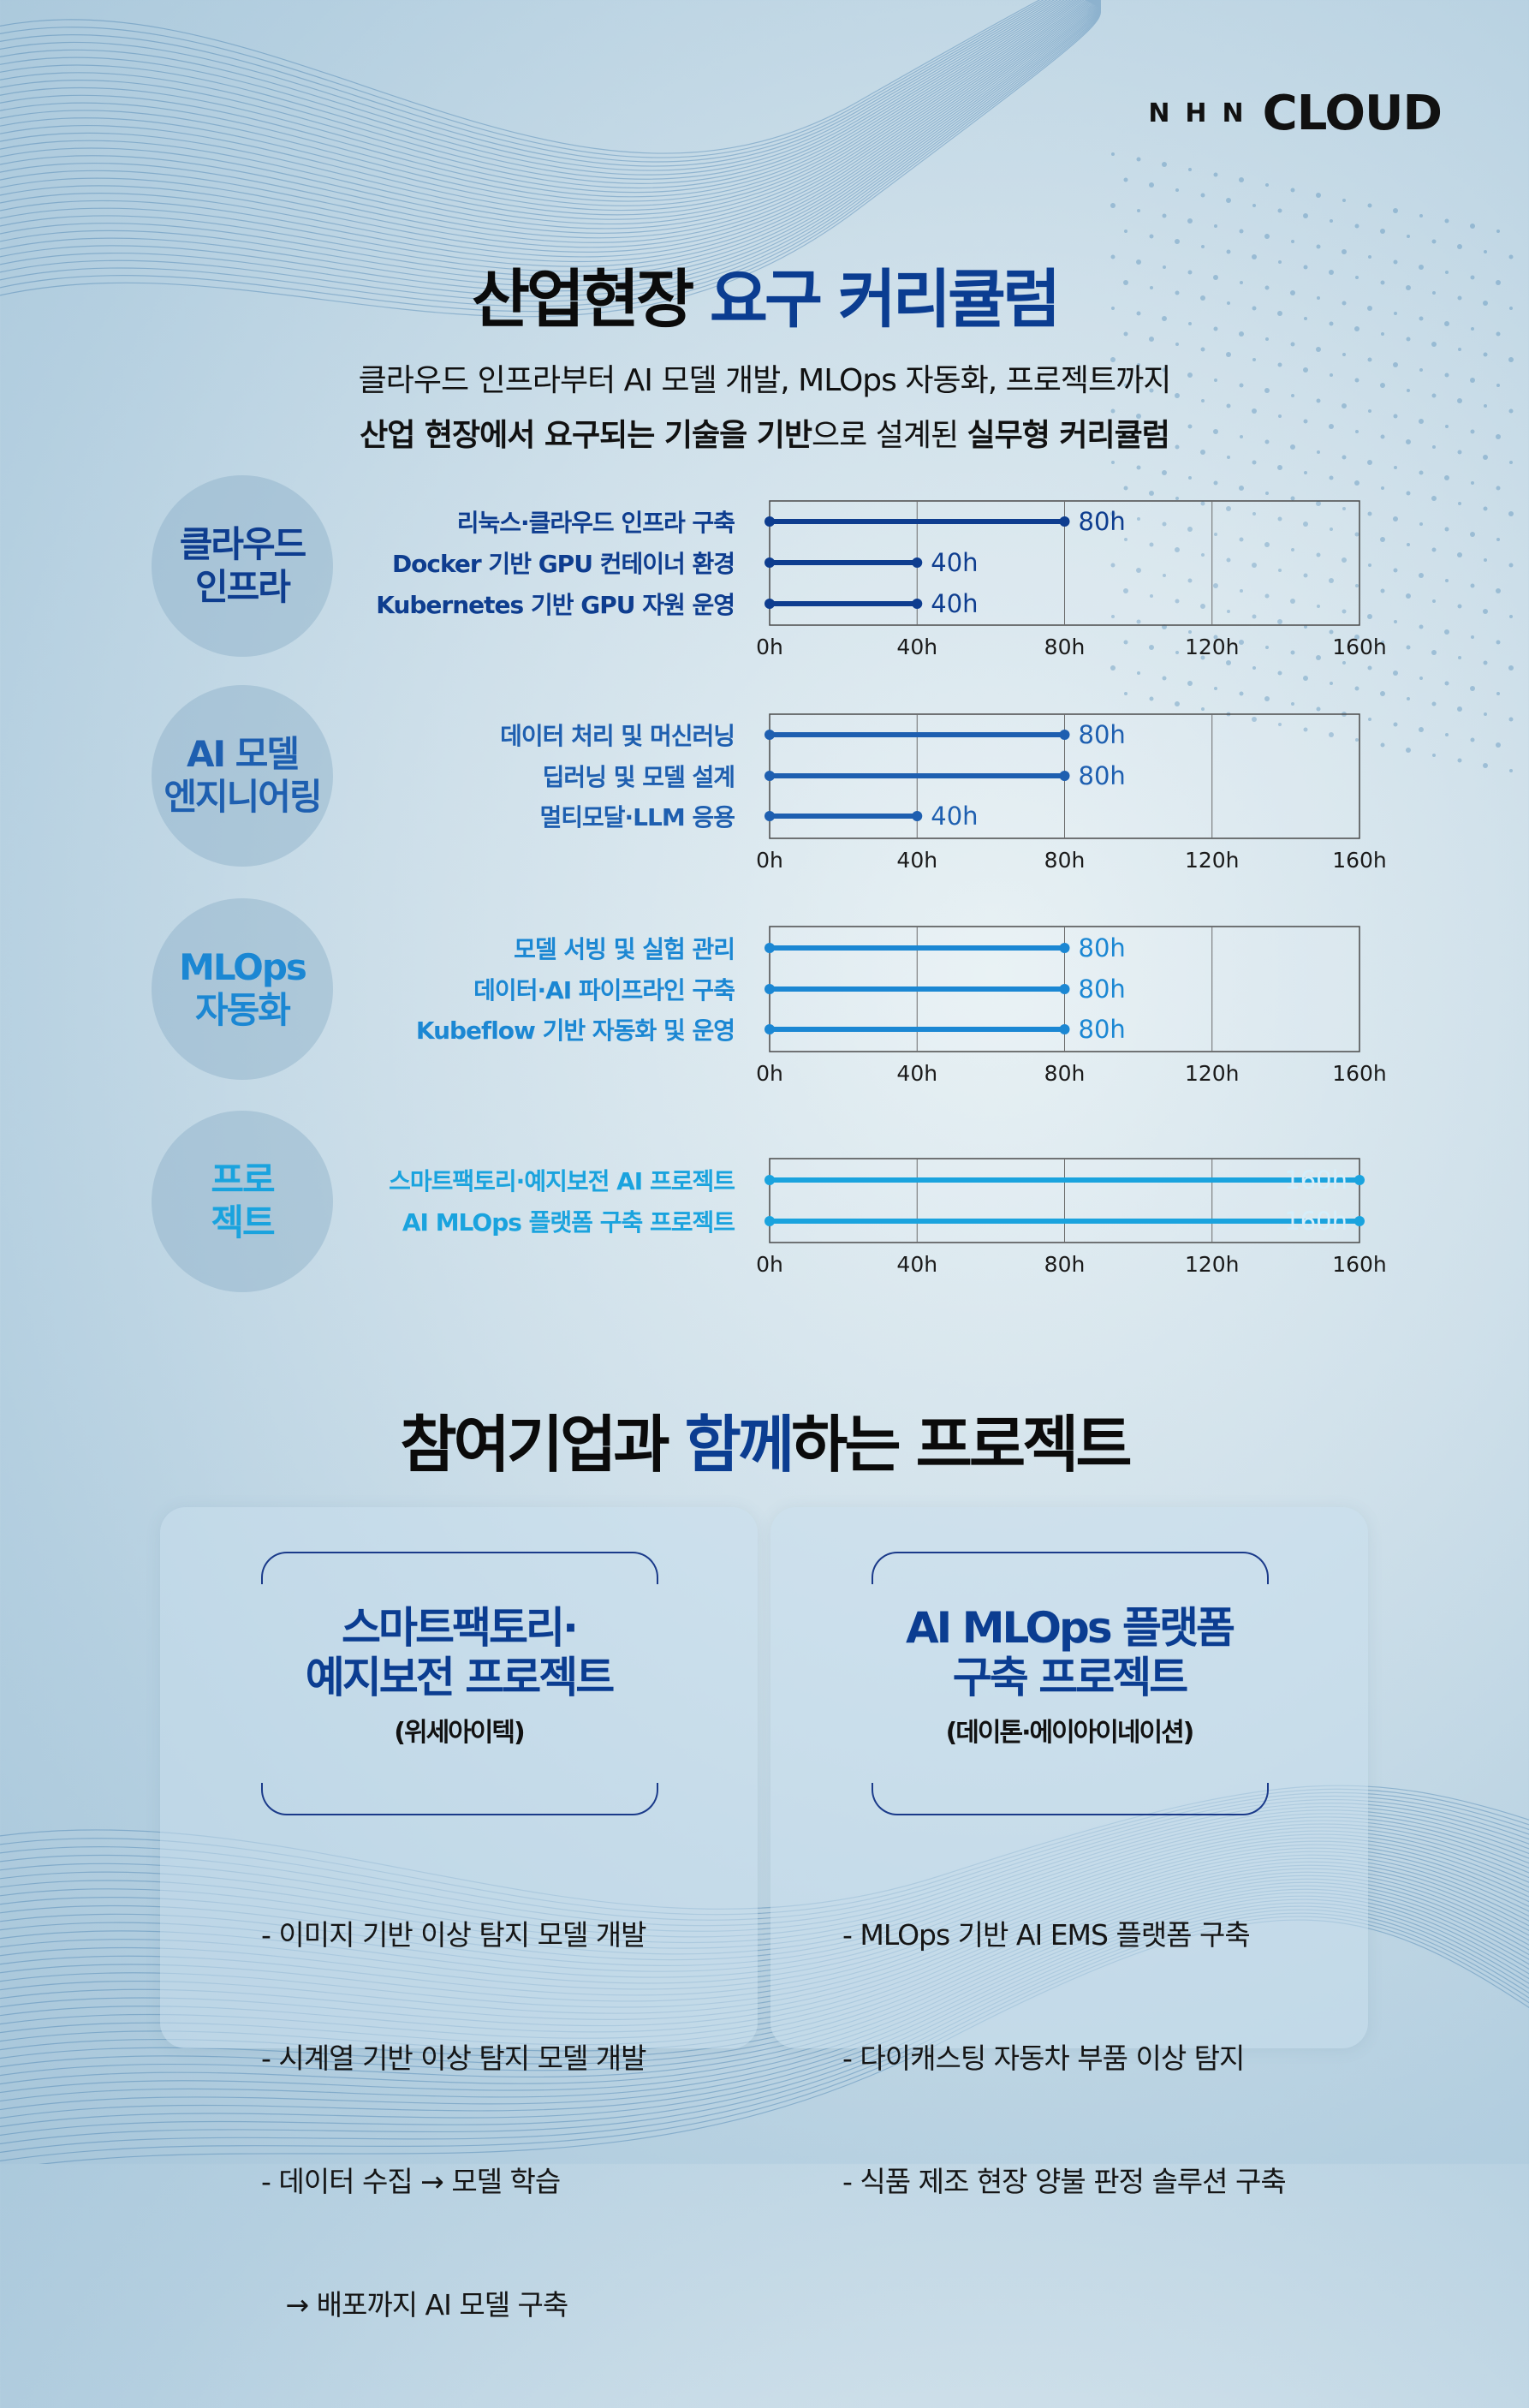  I want to click on row-label: 리눅스·클라우드 인프라 구축, so click(595, 523).